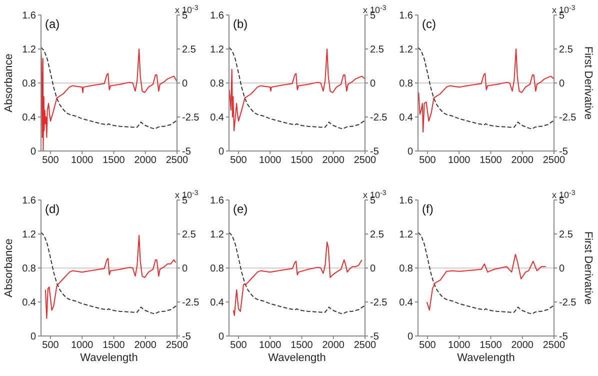  I want to click on chart-title: (c), so click(429, 24).